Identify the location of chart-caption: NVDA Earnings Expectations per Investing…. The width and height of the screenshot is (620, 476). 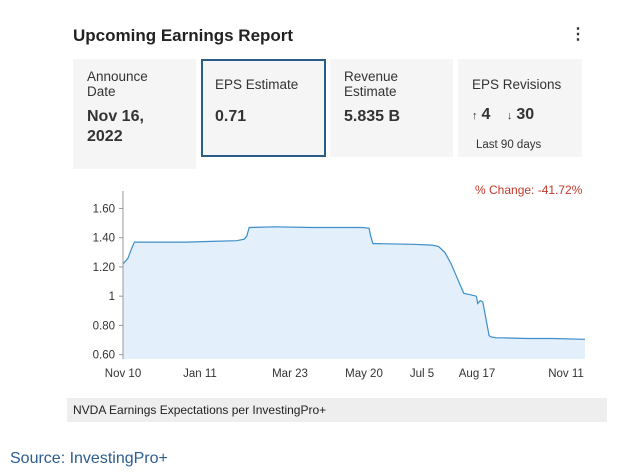
(337, 410).